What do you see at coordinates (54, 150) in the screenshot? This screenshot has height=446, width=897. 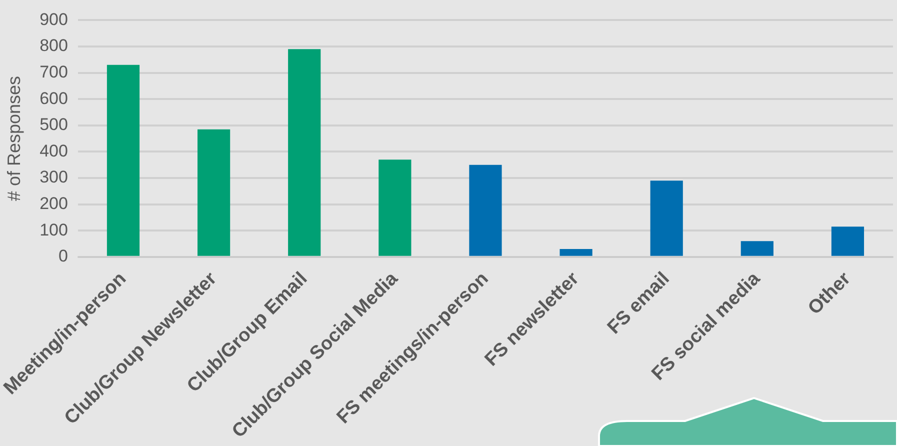 I see `y-tick-label: 400` at bounding box center [54, 150].